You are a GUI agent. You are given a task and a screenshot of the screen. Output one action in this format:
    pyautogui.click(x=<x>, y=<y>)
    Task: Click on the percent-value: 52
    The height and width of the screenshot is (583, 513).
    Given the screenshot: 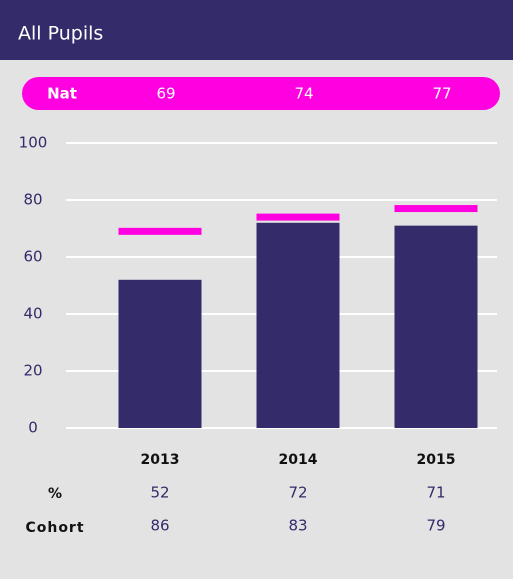 What is the action you would take?
    pyautogui.click(x=159, y=493)
    